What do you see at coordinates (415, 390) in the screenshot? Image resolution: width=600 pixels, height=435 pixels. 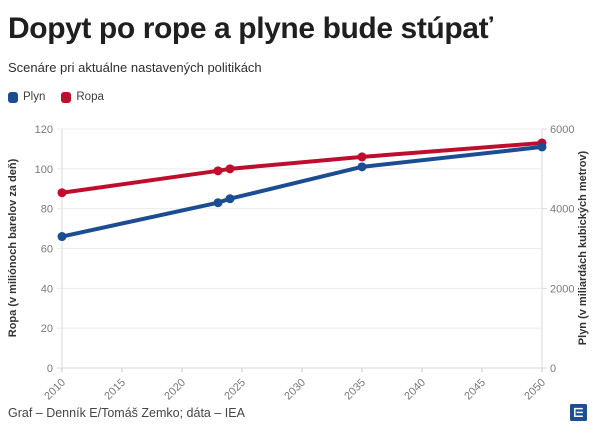 I see `x-axis-tick-label: 2040` at bounding box center [415, 390].